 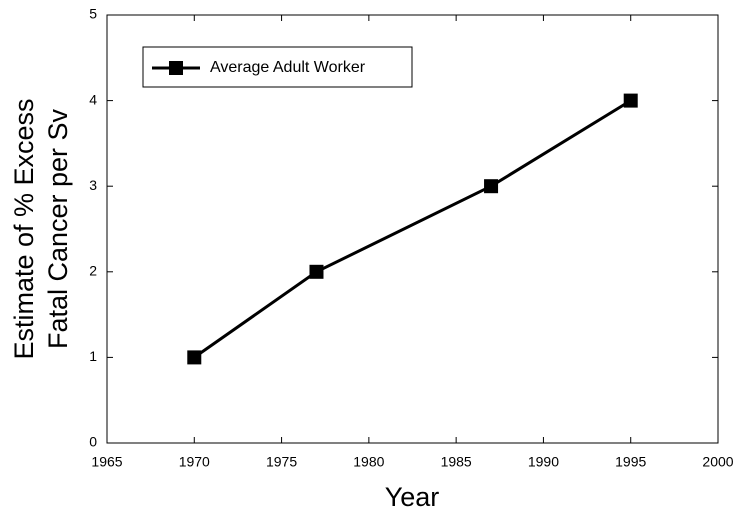 I want to click on y-tick-label: 3, so click(x=93, y=185).